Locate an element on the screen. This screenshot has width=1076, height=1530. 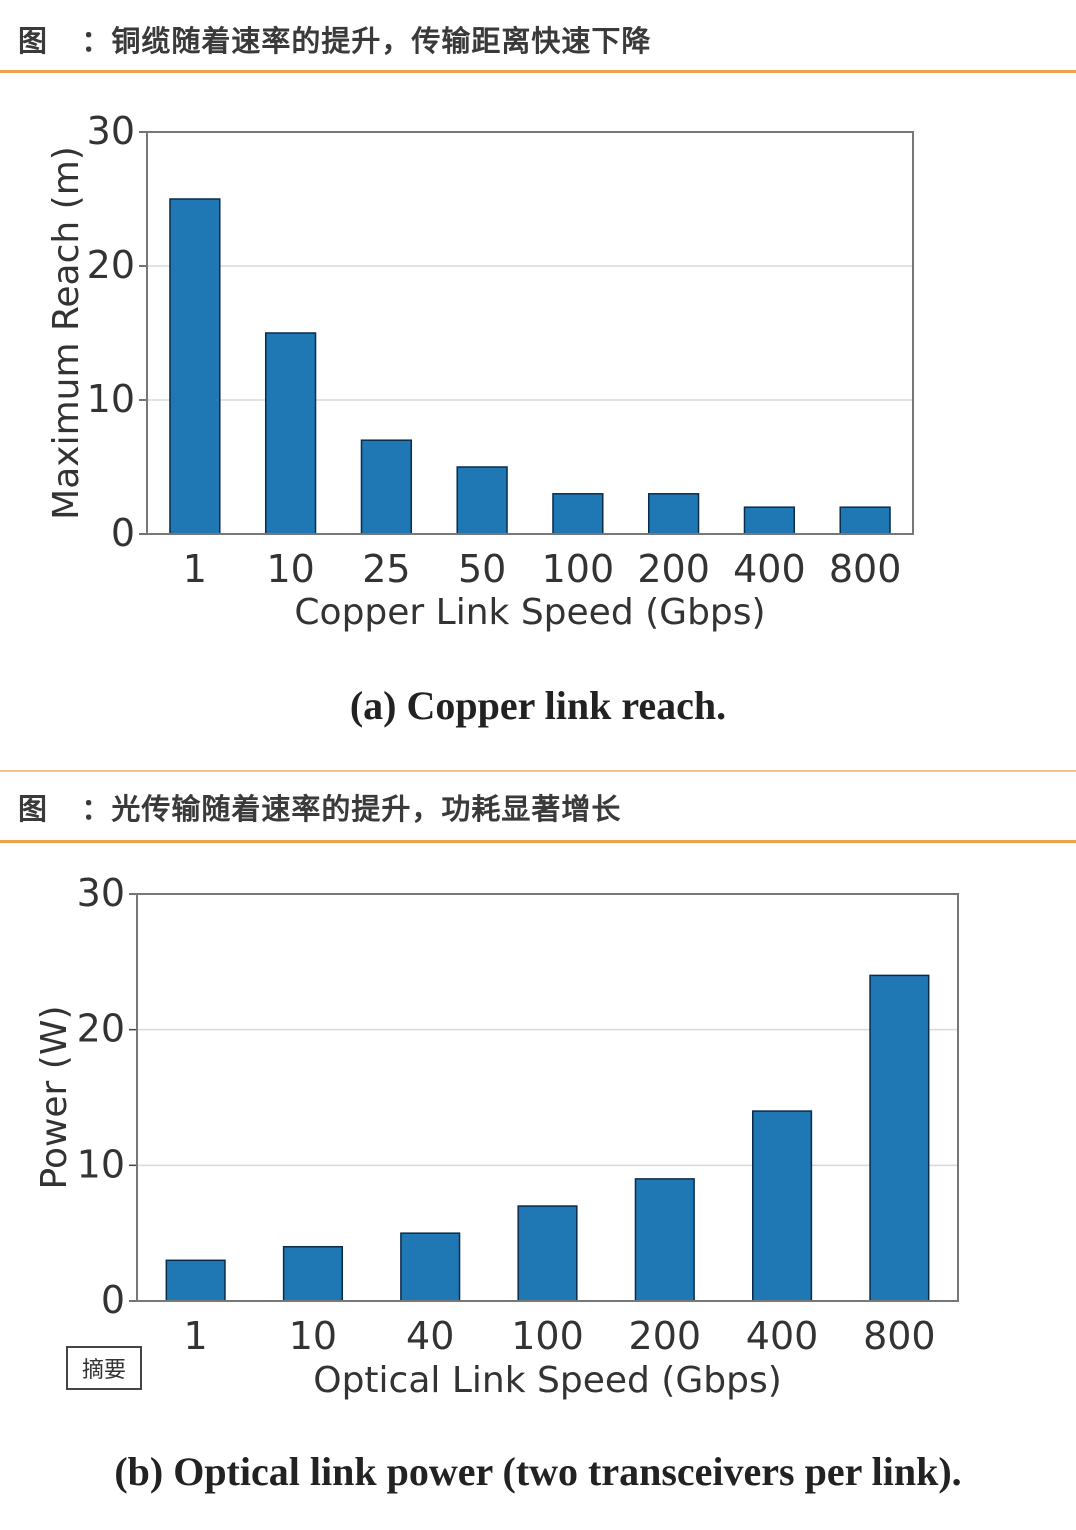
figure-b-divider is located at coordinates (538, 841).